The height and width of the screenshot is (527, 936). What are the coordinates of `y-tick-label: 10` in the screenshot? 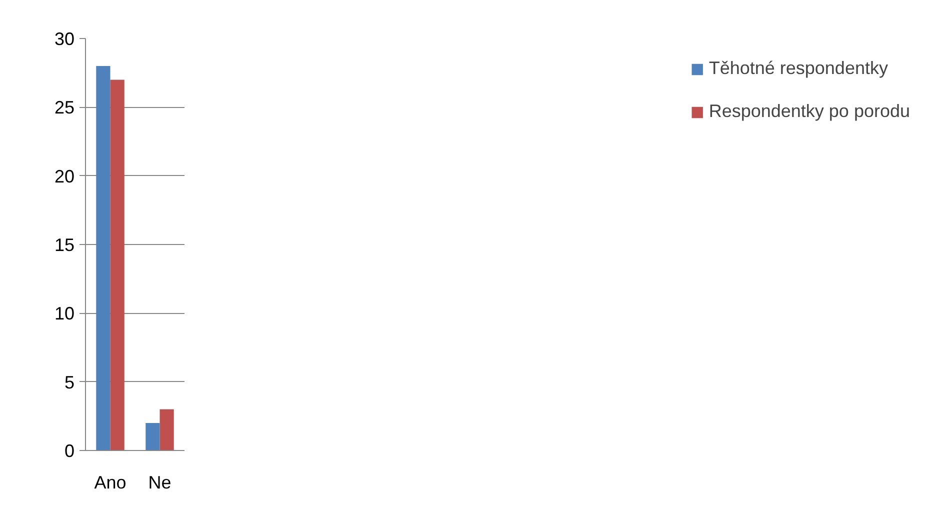 It's located at (64, 314).